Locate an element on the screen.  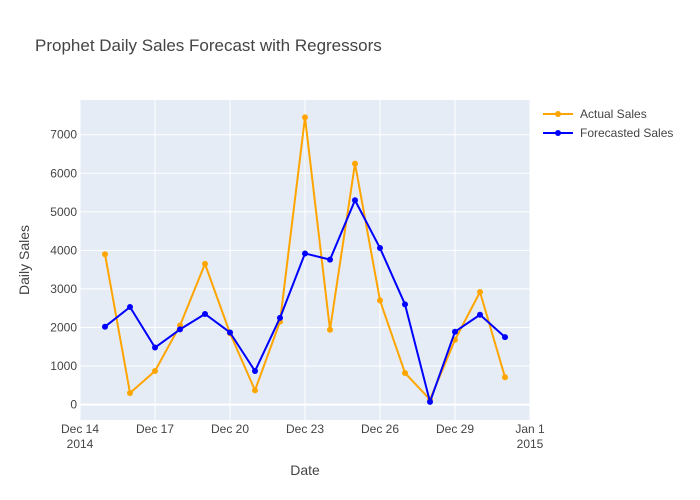
x-tick-label: Dec 17 is located at coordinates (155, 429).